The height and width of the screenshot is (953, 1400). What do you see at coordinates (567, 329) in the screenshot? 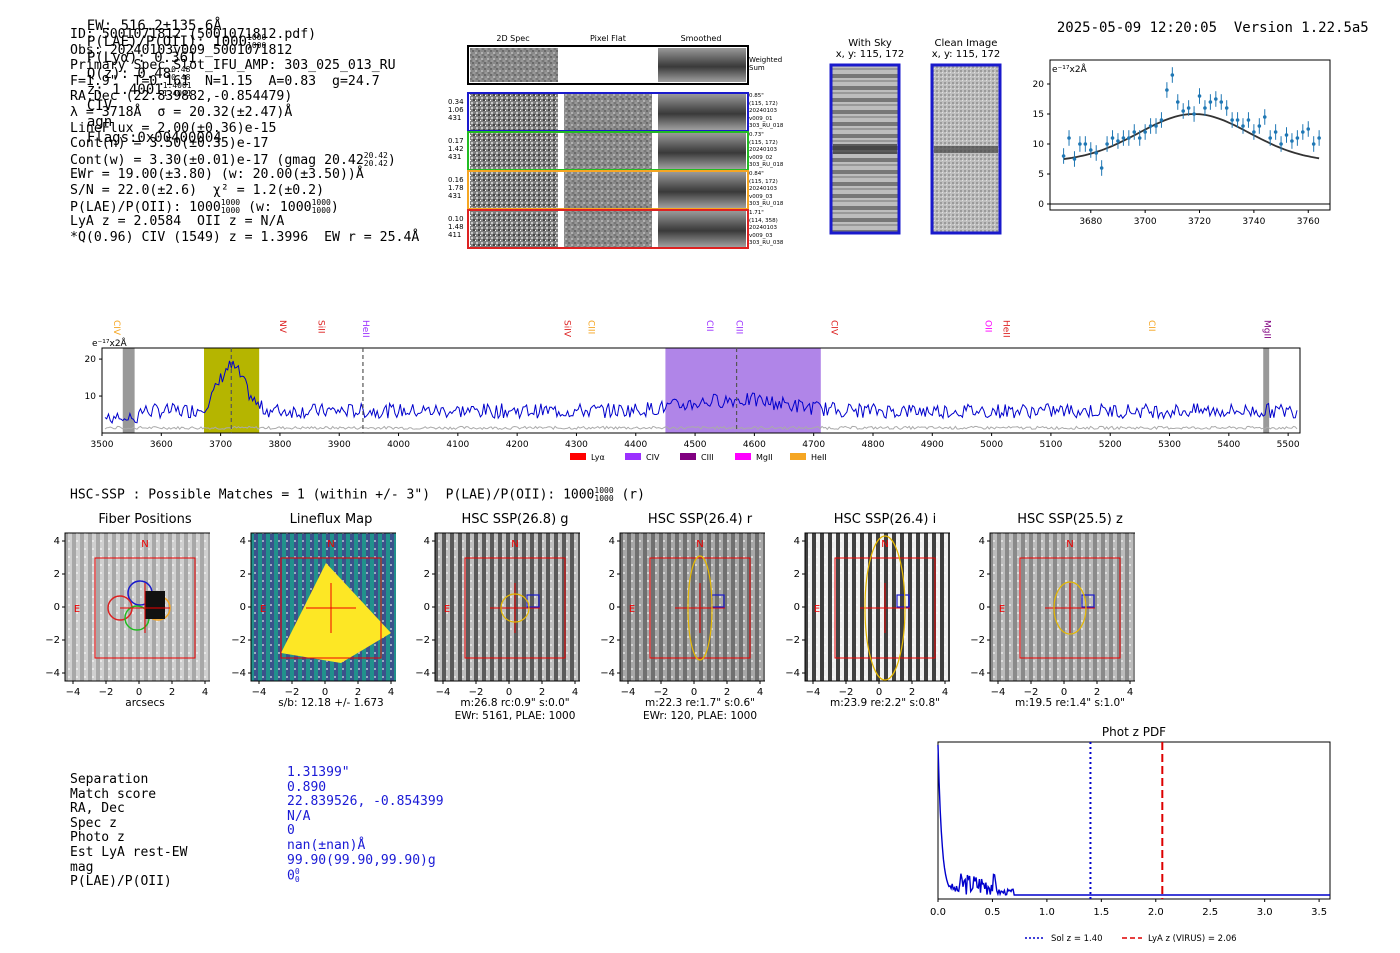
I see `spec-line-label: SiIV` at bounding box center [567, 329].